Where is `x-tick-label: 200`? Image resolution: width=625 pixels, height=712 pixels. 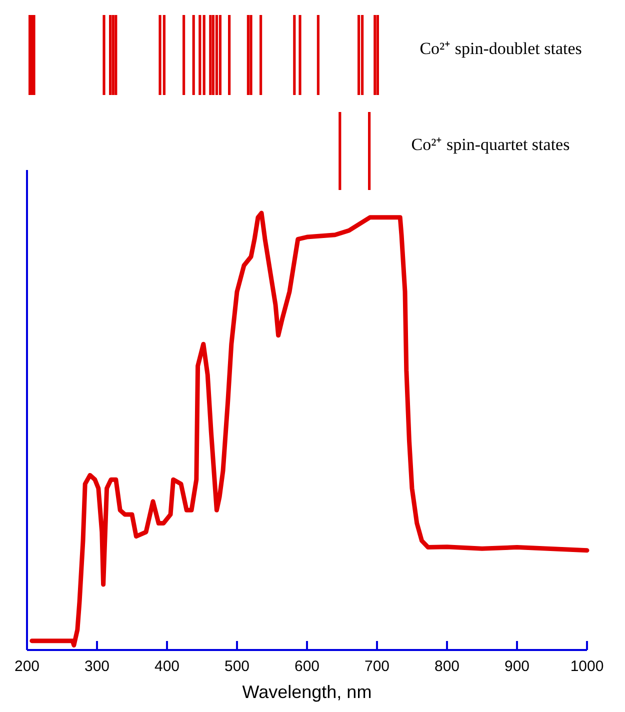
x-tick-label: 200 is located at coordinates (27, 666).